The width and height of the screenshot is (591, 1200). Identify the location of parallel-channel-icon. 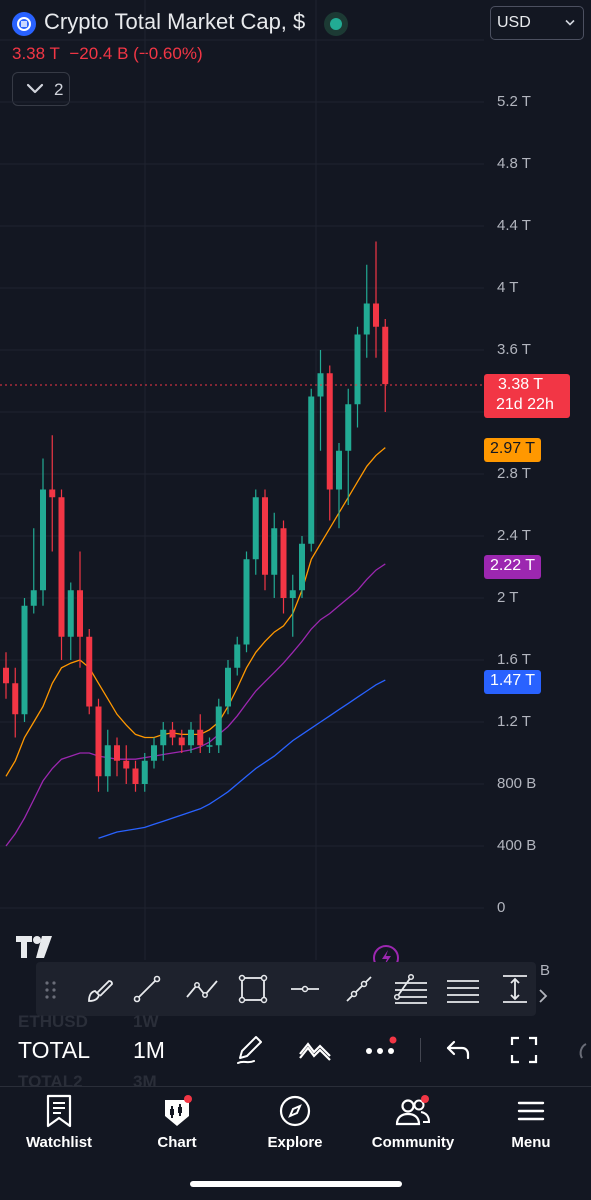
(463, 991).